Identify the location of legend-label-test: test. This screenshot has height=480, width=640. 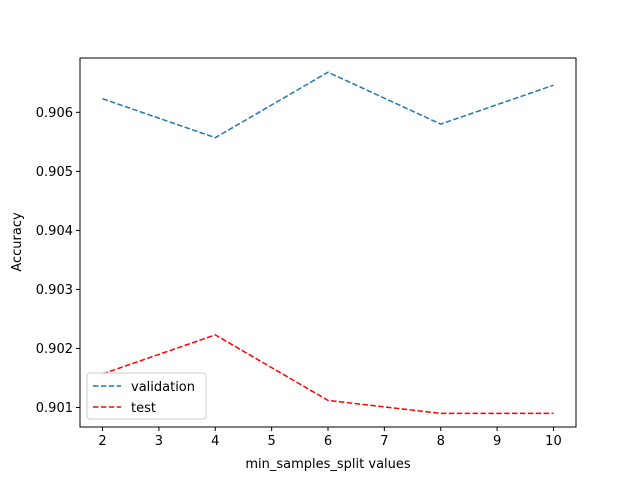
(143, 408).